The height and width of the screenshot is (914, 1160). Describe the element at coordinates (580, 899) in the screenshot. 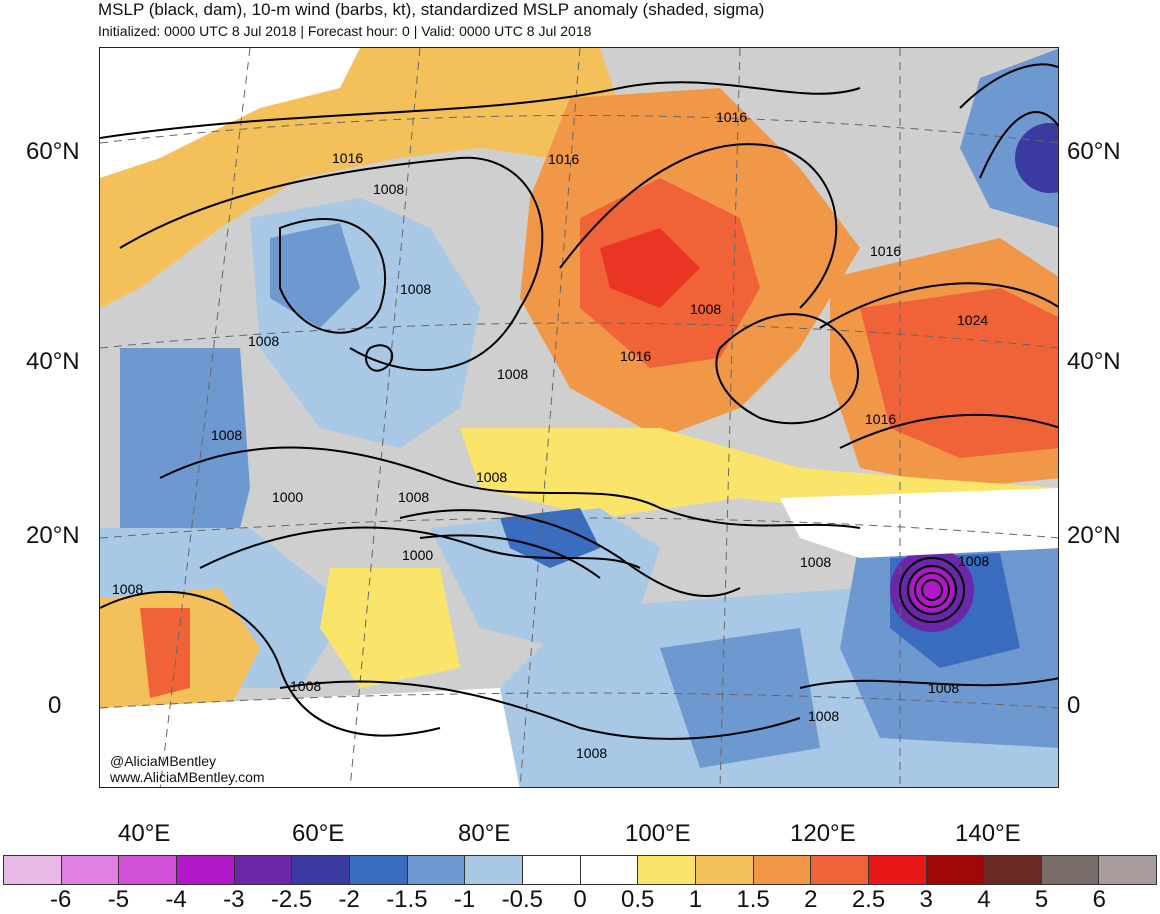

I see `colorbar-label: 0` at that location.